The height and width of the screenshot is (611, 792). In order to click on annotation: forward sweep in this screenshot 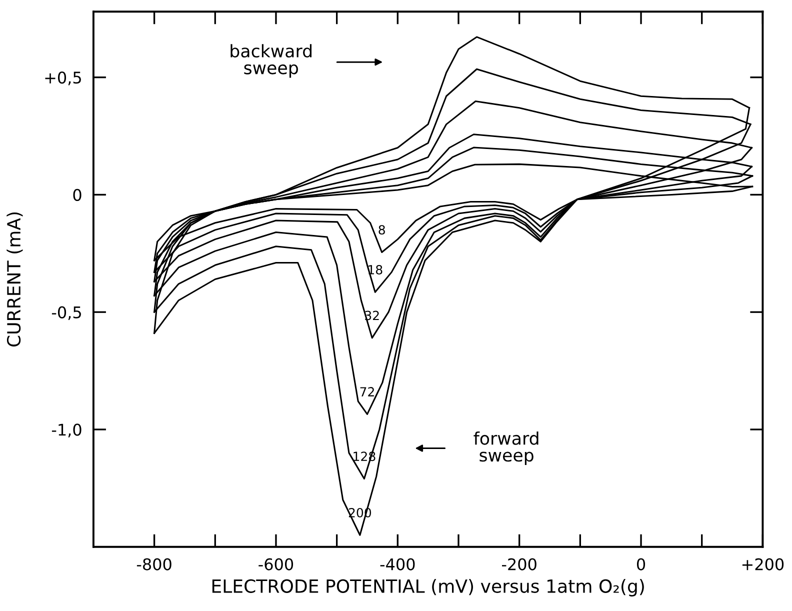, I will do `click(506, 448)`.